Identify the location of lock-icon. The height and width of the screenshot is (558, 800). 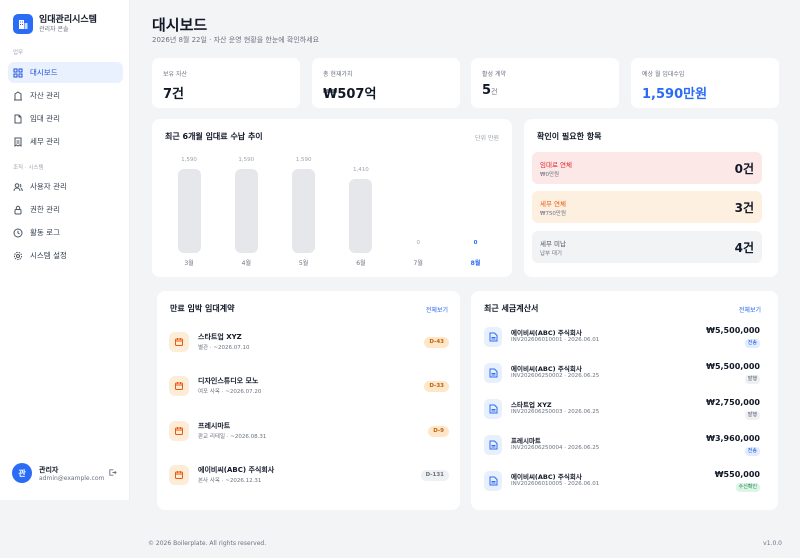
(18, 209).